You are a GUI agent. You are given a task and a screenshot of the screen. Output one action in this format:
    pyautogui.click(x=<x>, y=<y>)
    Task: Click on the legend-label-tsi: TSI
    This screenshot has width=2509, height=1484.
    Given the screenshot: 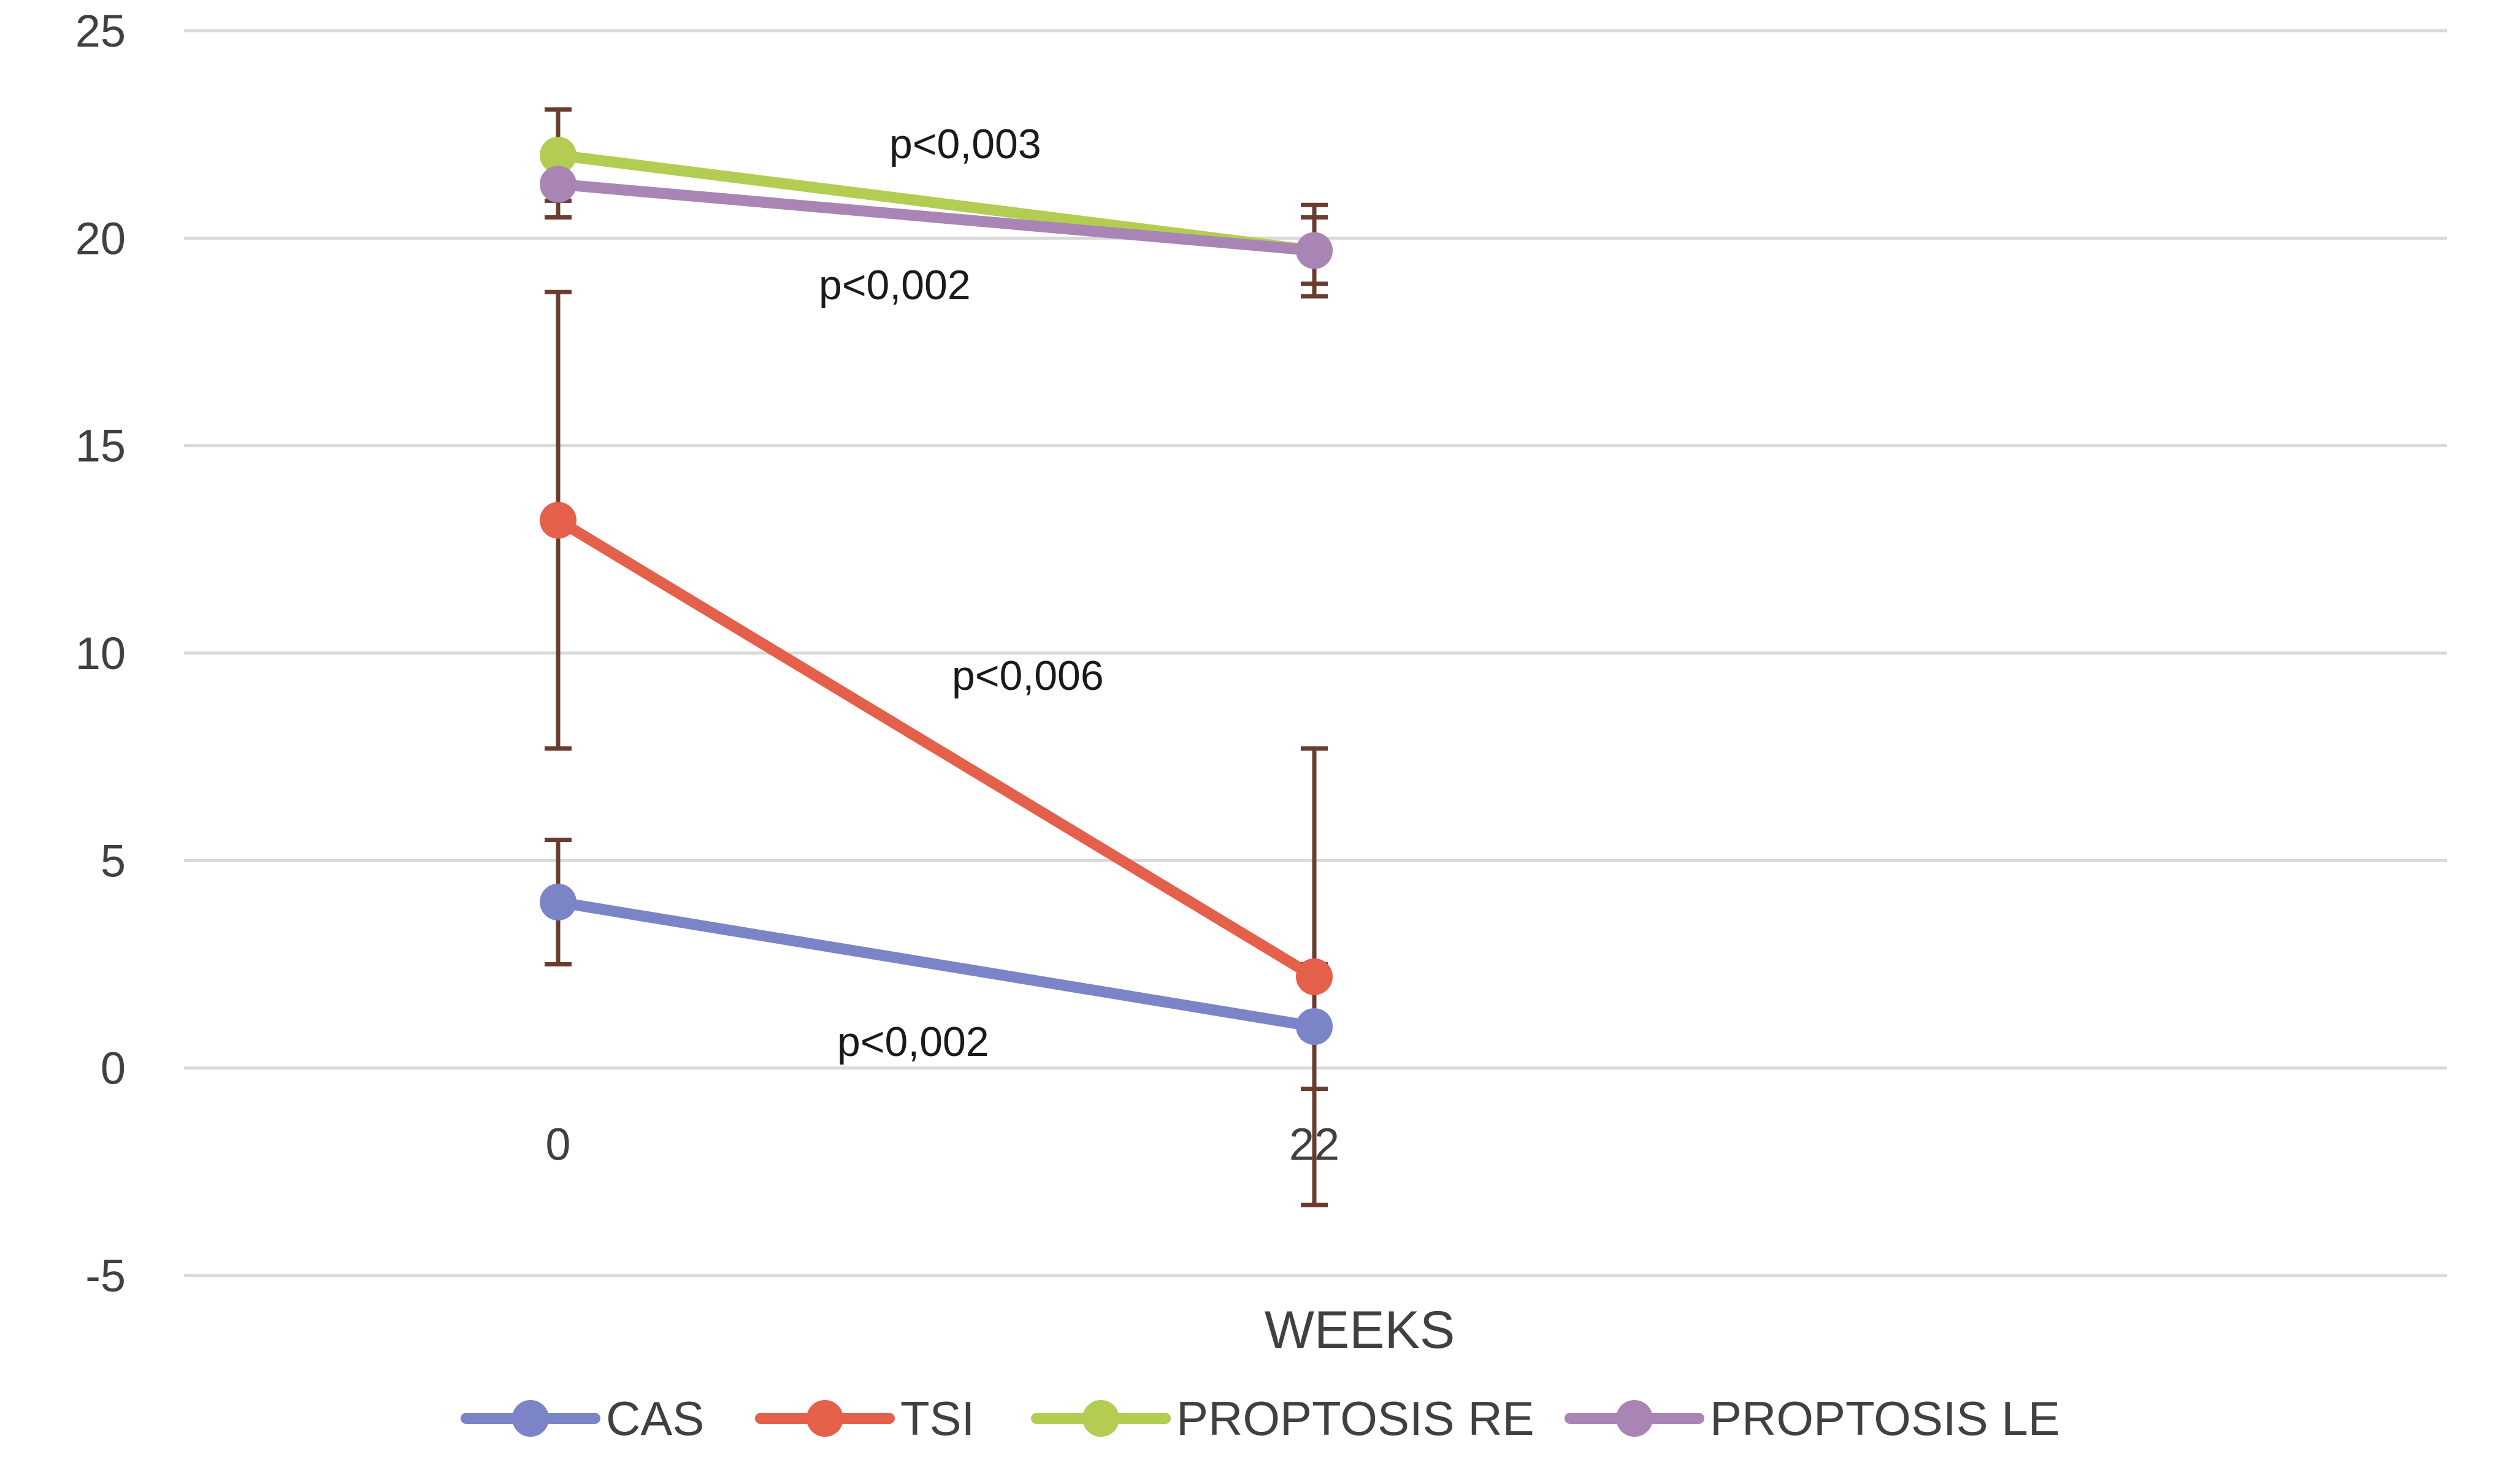 What is the action you would take?
    pyautogui.click(x=938, y=1418)
    